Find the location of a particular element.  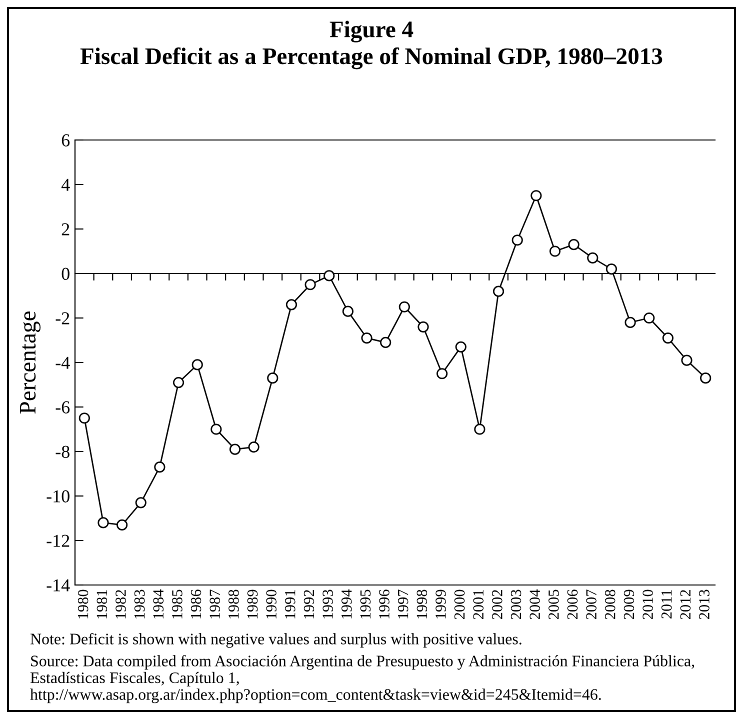

x-tick-label: 1991 is located at coordinates (290, 604).